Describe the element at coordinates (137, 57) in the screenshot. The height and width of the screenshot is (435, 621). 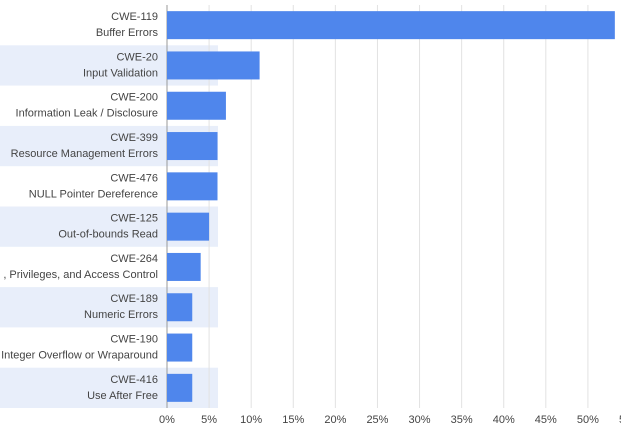
I see `category-code: CWE-20` at that location.